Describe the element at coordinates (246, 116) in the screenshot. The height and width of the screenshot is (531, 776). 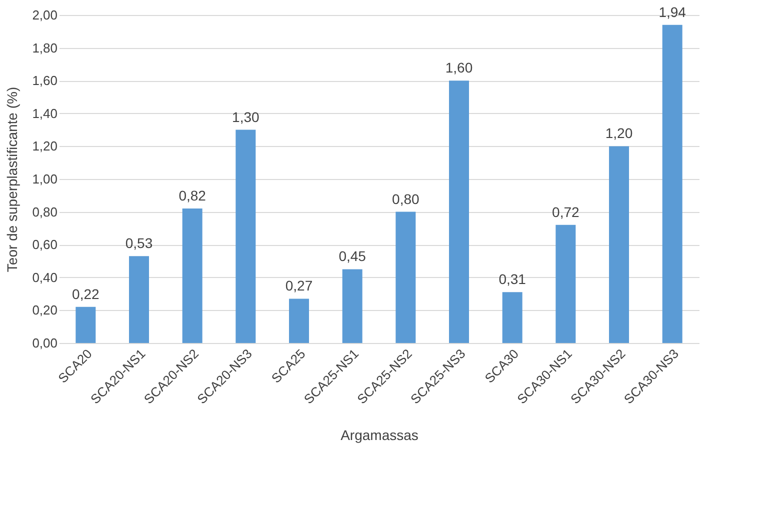
I see `data-label: 1,30` at that location.